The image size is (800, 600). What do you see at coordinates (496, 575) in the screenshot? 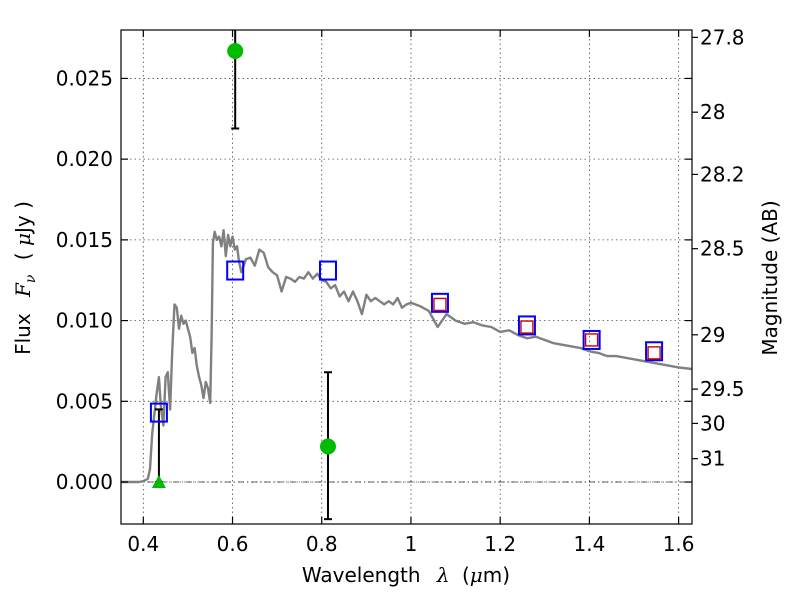
I see `x-axis-label-unit-rest: m)` at bounding box center [496, 575].